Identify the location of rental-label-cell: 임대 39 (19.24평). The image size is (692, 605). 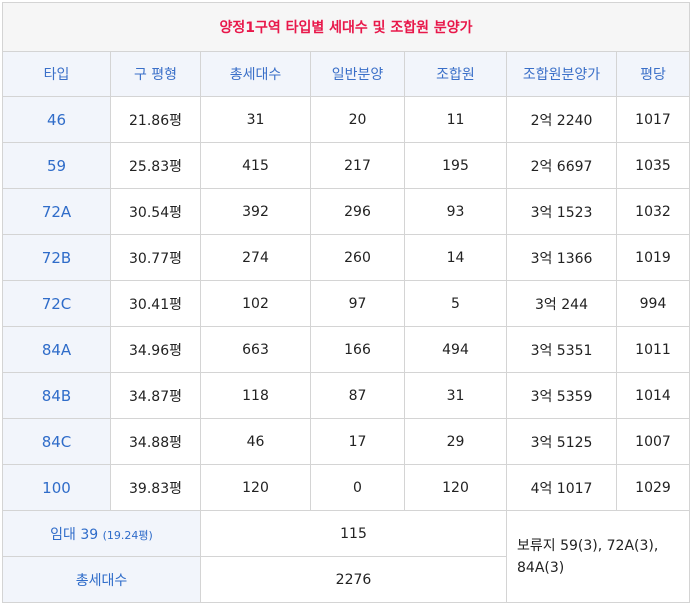
(101, 533).